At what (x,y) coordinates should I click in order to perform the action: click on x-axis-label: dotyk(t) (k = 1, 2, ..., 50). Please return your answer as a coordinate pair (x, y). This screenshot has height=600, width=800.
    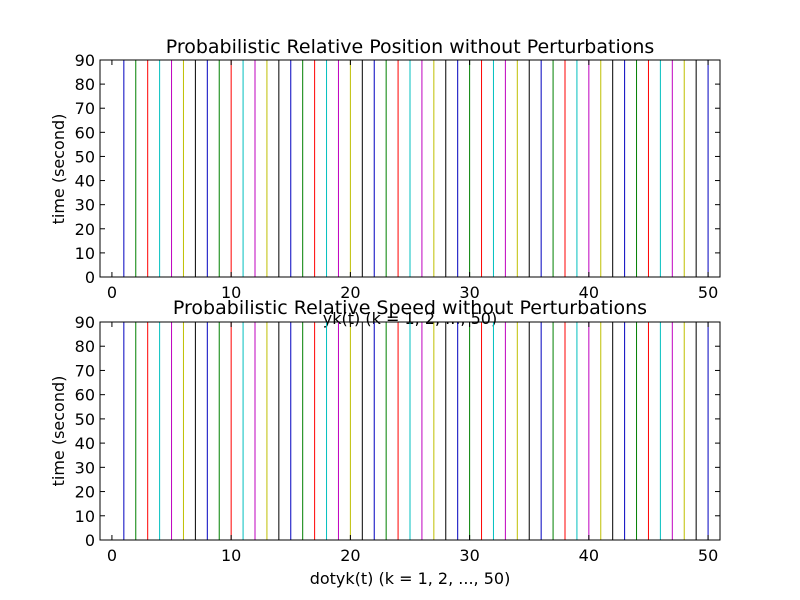
    Looking at the image, I should click on (410, 578).